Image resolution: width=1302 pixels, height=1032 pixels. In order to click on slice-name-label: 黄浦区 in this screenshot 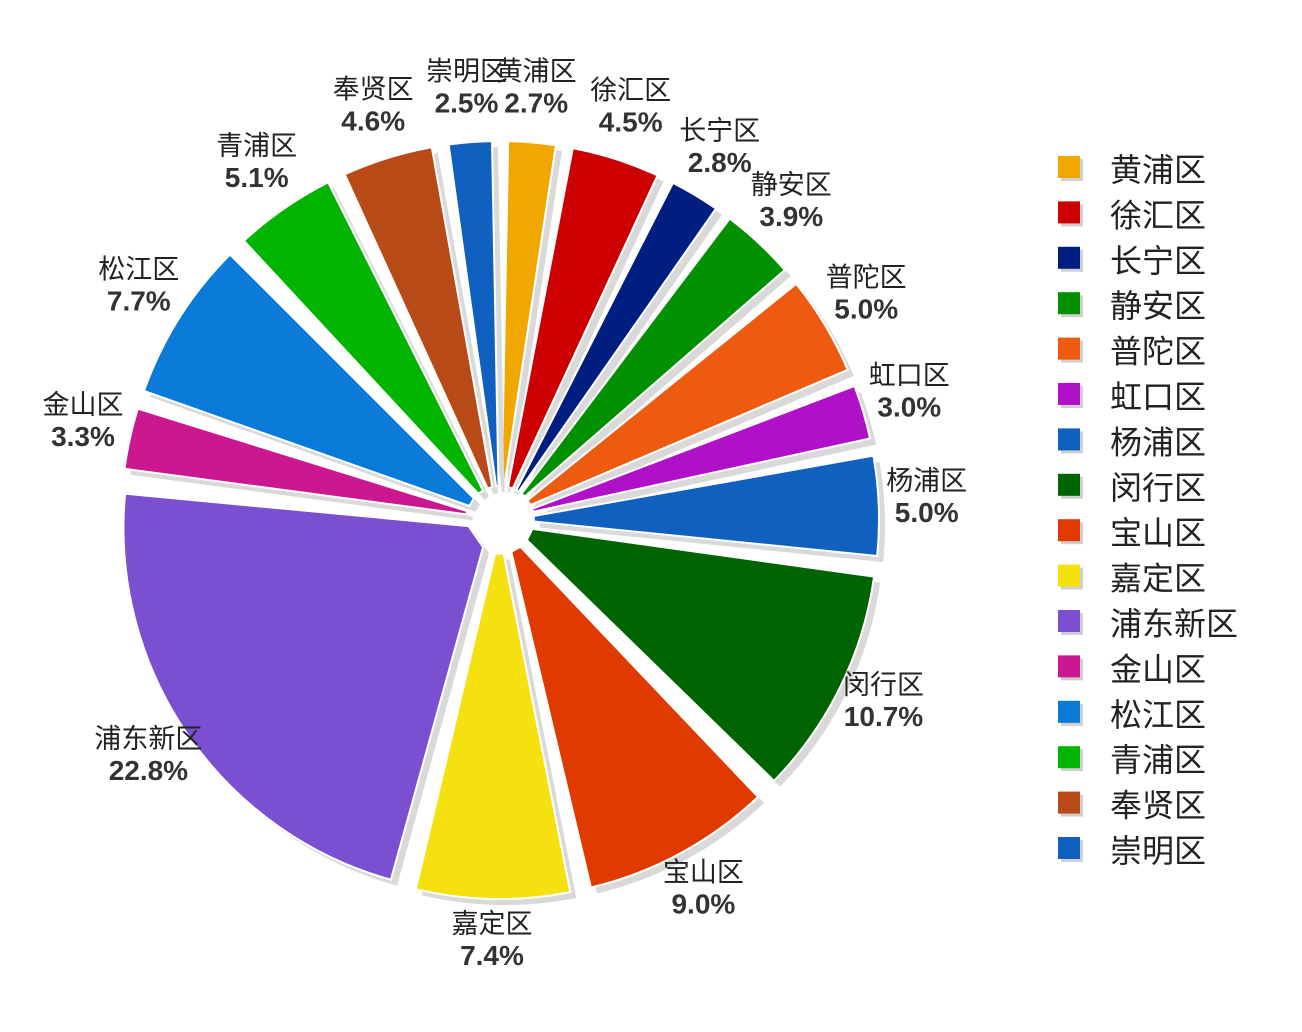, I will do `click(536, 72)`.